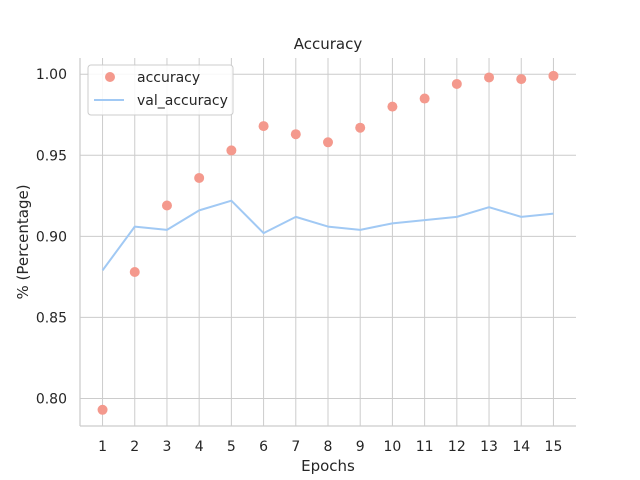 Image resolution: width=640 pixels, height=480 pixels. I want to click on val-accuracy-series, so click(327, 235).